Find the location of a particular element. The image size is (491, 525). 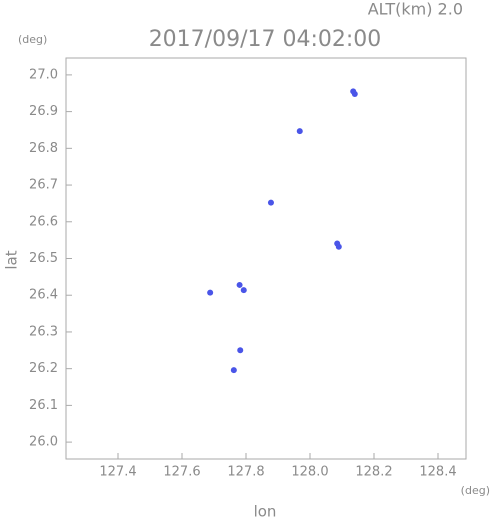

x-tick-label: 128.0 is located at coordinates (309, 472).